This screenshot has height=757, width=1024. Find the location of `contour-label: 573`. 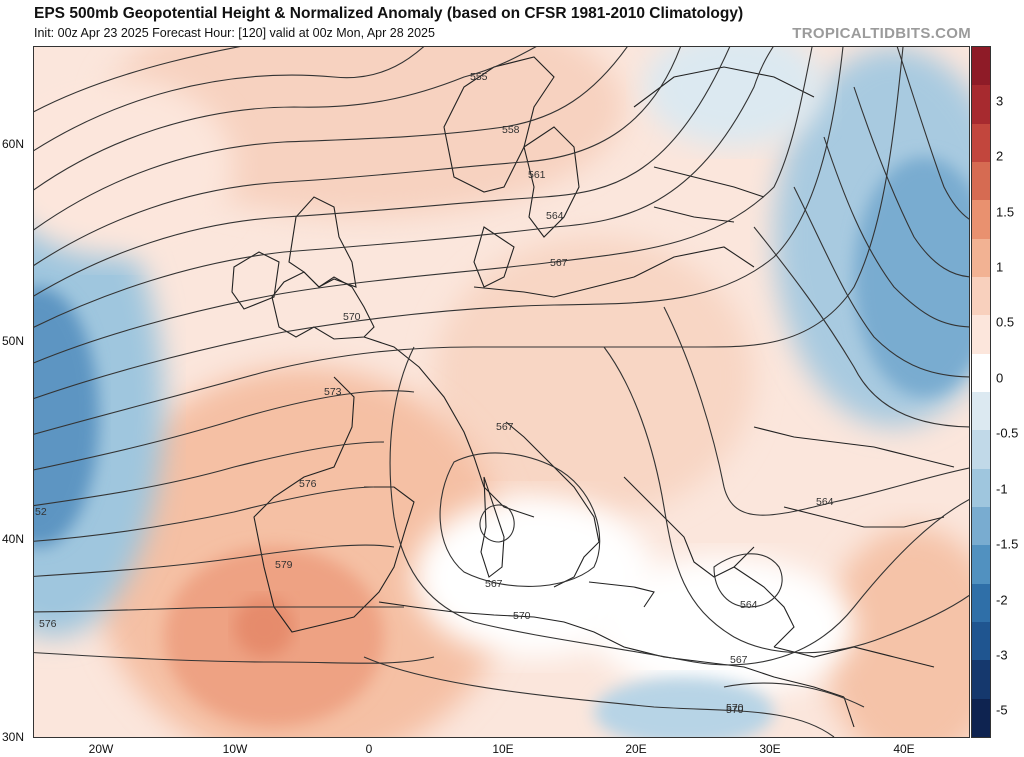

contour-label: 573 is located at coordinates (333, 392).